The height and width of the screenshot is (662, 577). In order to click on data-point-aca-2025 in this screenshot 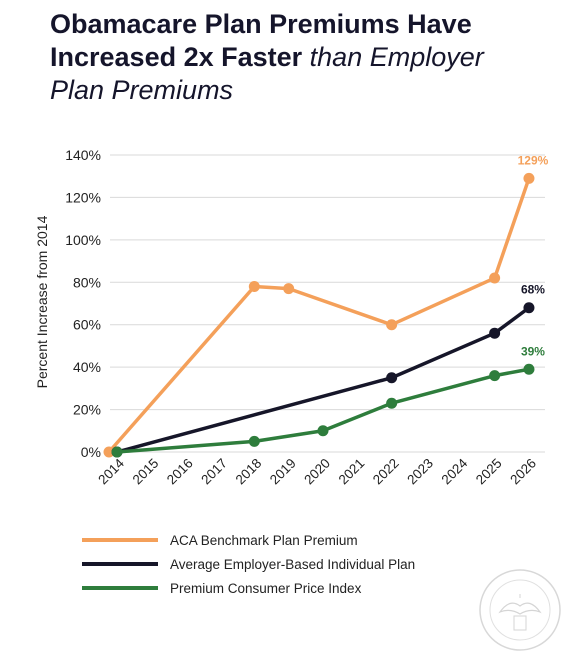, I will do `click(495, 278)`.